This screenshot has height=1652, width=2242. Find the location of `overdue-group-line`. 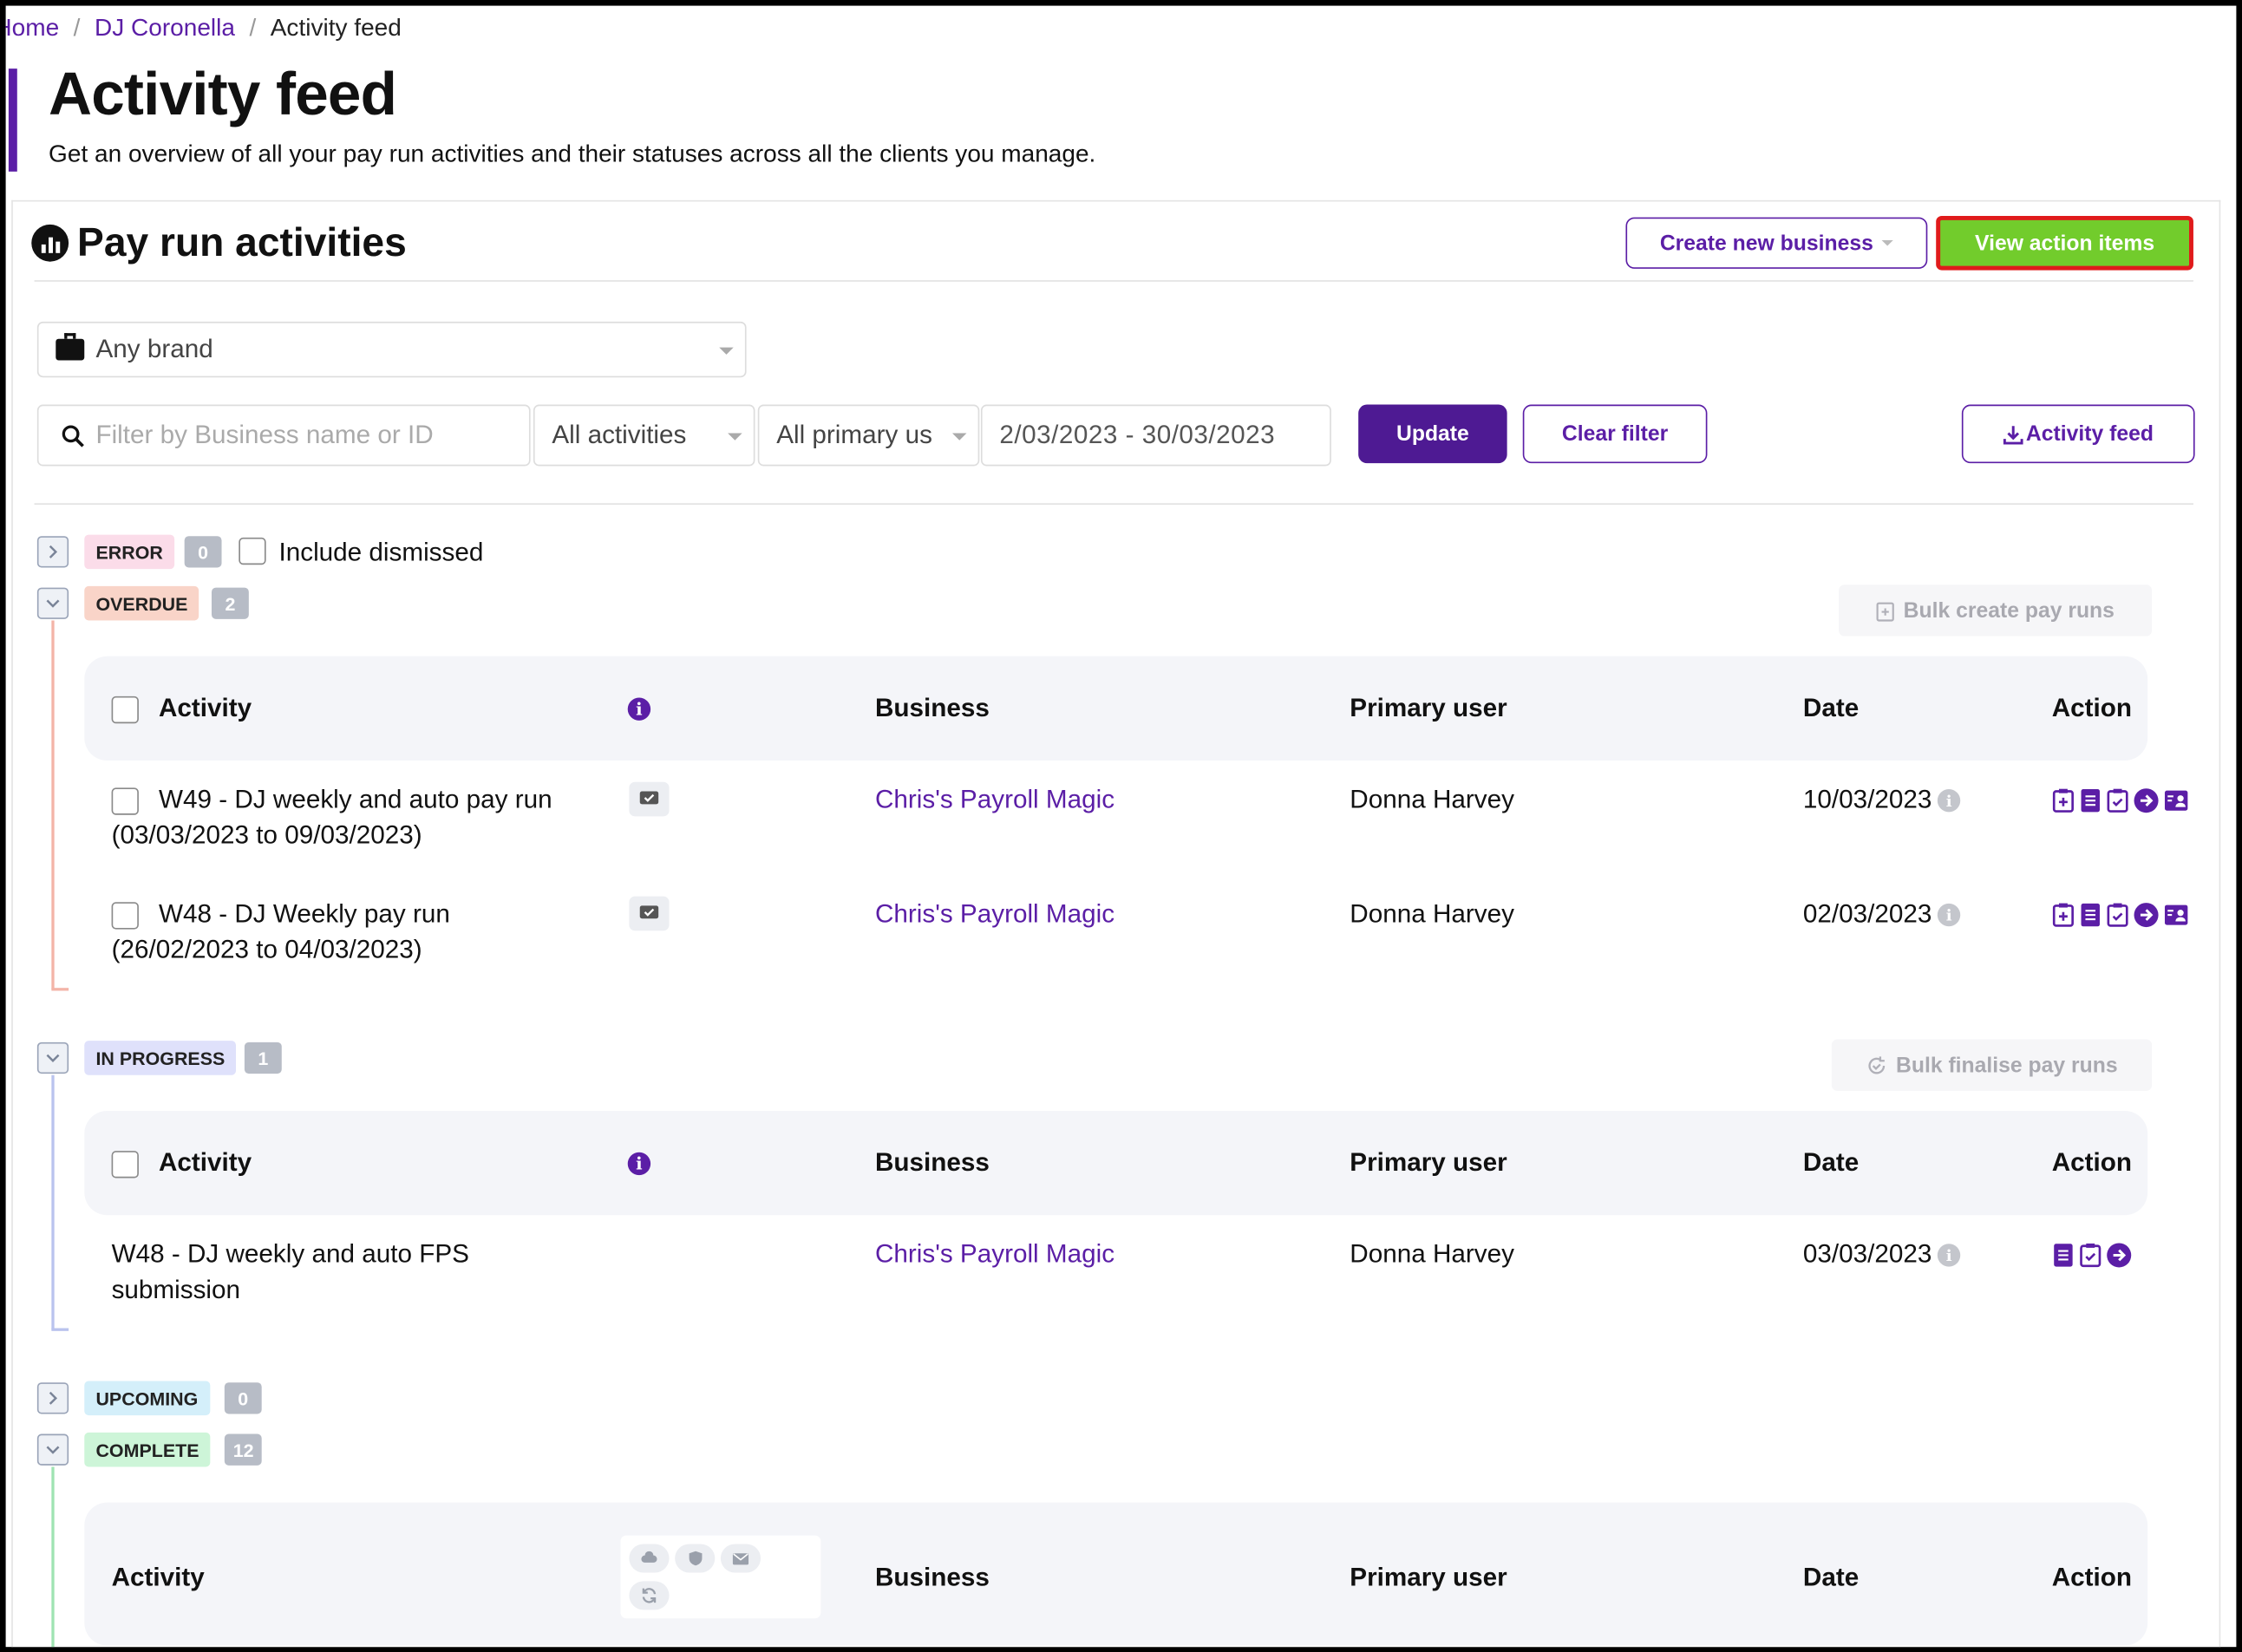

overdue-group-line is located at coordinates (52, 805).